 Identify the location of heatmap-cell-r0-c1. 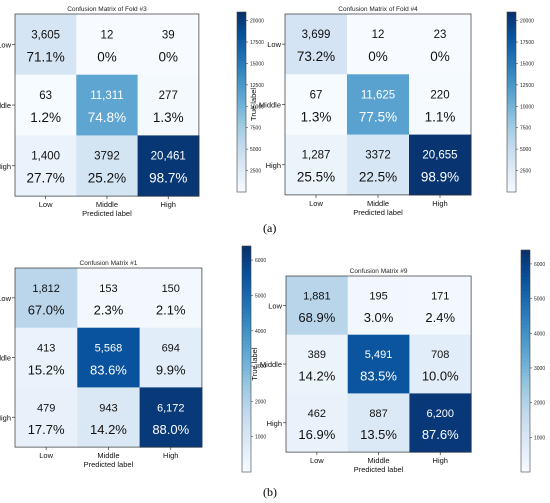
(378, 44).